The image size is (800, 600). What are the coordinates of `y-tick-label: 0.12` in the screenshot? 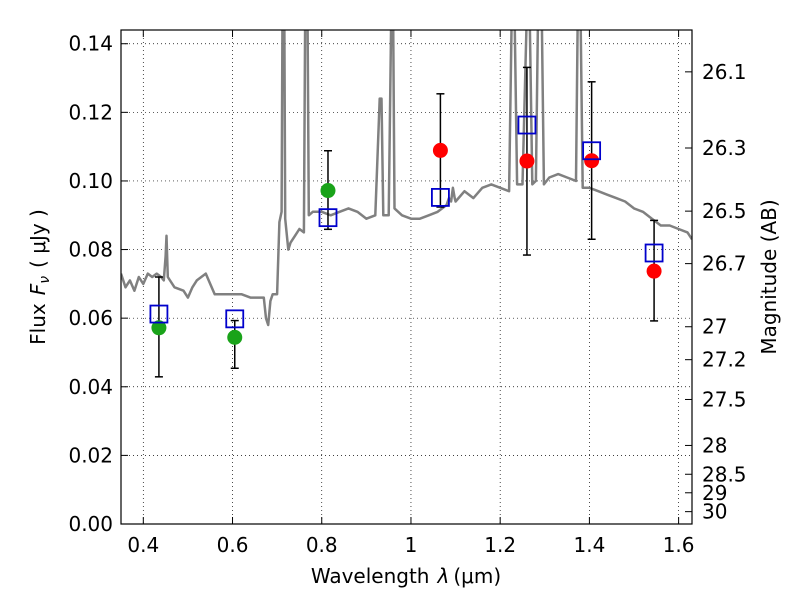 It's located at (90, 112).